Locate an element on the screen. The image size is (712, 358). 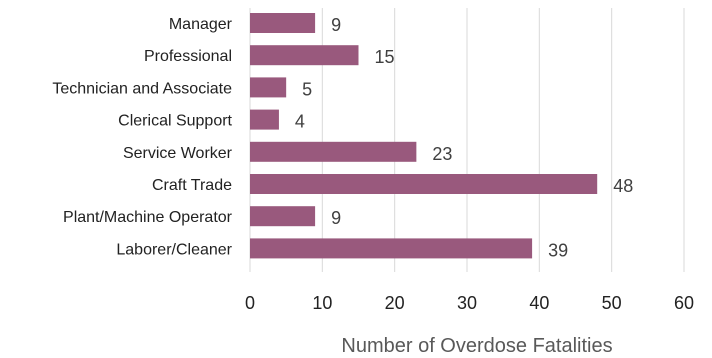
x-tick-label: 20 is located at coordinates (395, 303).